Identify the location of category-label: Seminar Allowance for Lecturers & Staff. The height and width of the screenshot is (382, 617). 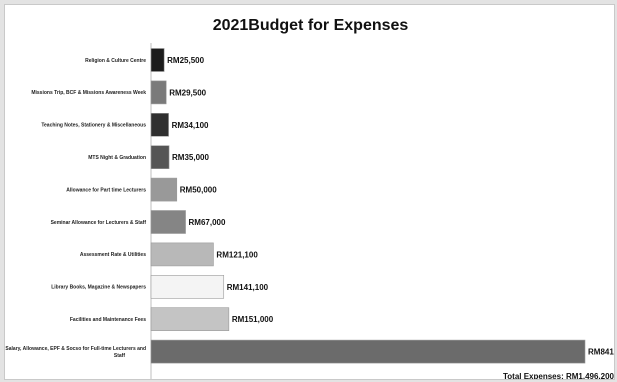
(99, 223).